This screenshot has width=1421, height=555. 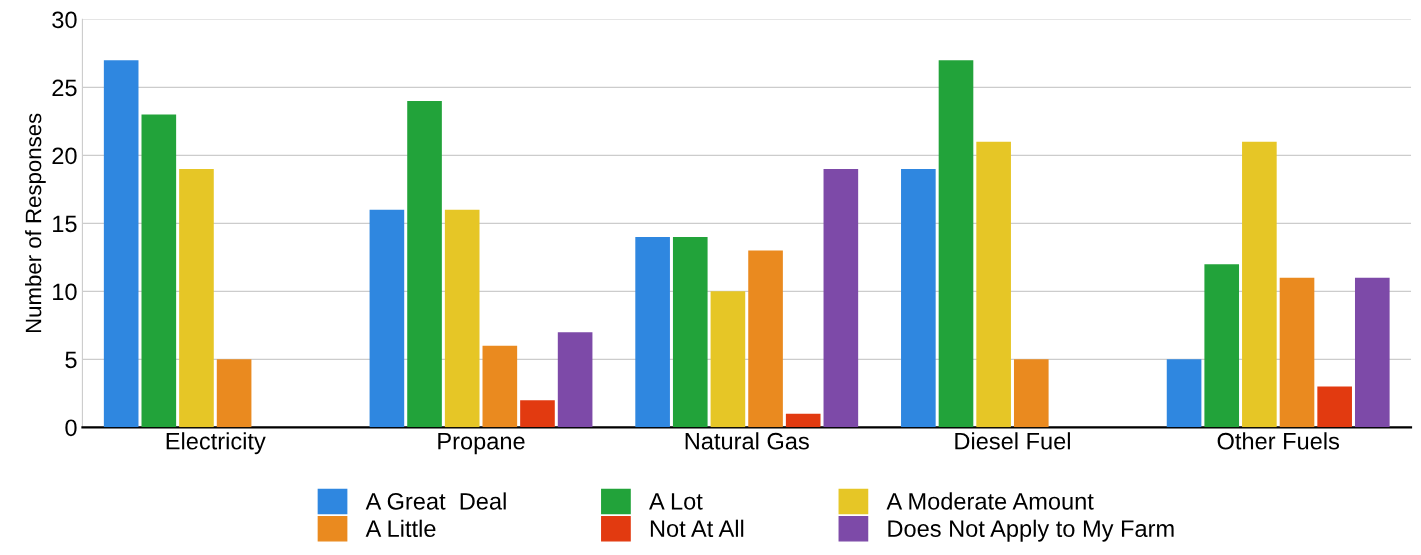 What do you see at coordinates (64, 88) in the screenshot?
I see `y-tick-label: 25` at bounding box center [64, 88].